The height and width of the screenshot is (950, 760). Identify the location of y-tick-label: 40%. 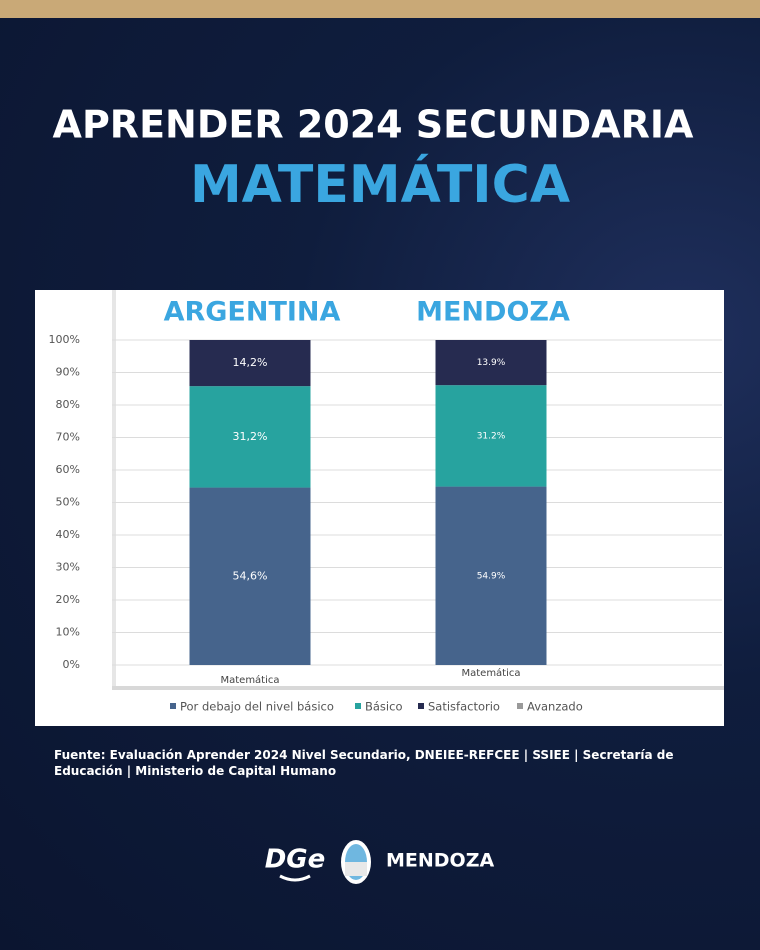
(68, 534).